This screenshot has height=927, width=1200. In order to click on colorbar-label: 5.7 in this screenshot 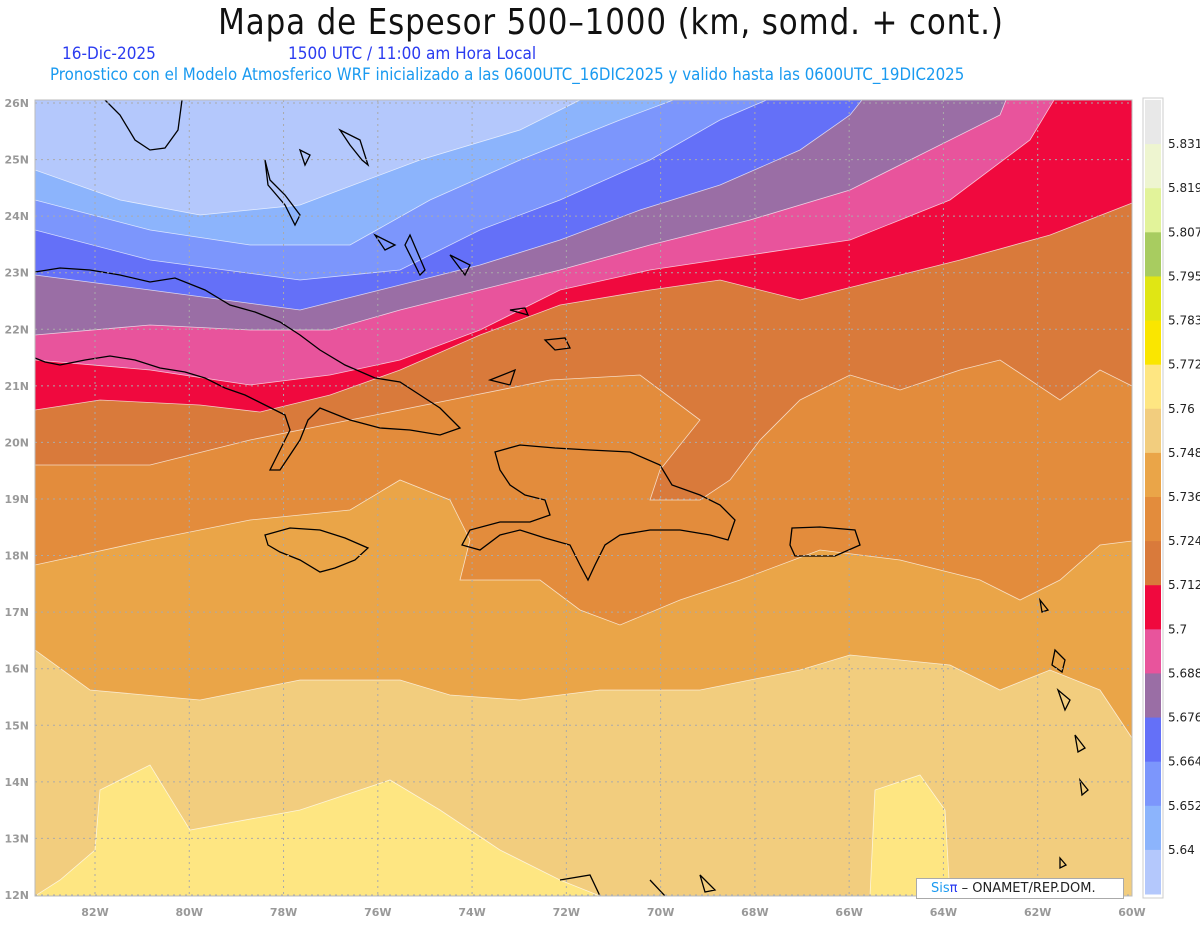, I will do `click(1177, 629)`.